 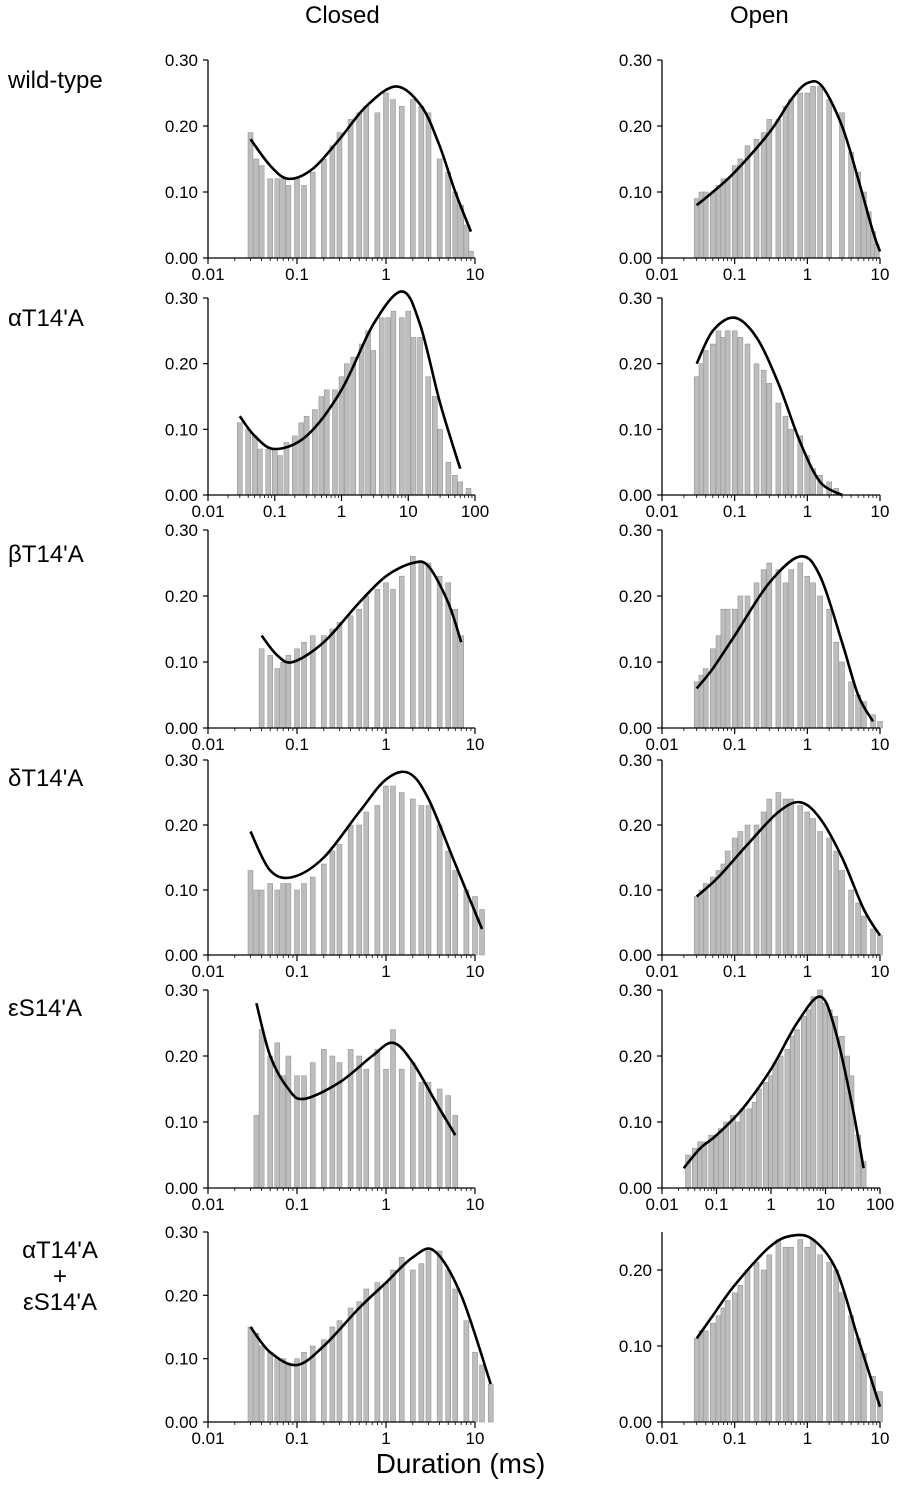 What do you see at coordinates (807, 744) in the screenshot?
I see `x-tick-label: 1` at bounding box center [807, 744].